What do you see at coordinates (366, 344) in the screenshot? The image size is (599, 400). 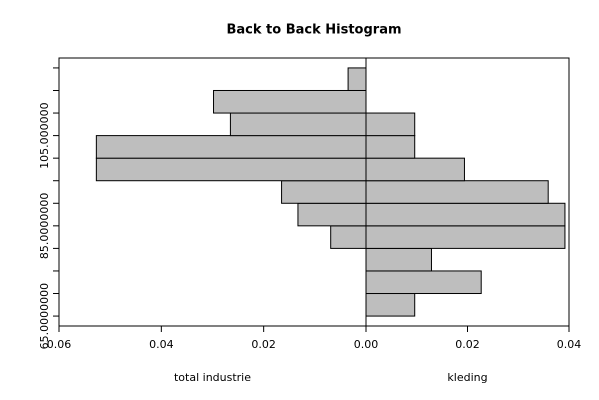 I see `x-tick-label: 0.00` at bounding box center [366, 344].